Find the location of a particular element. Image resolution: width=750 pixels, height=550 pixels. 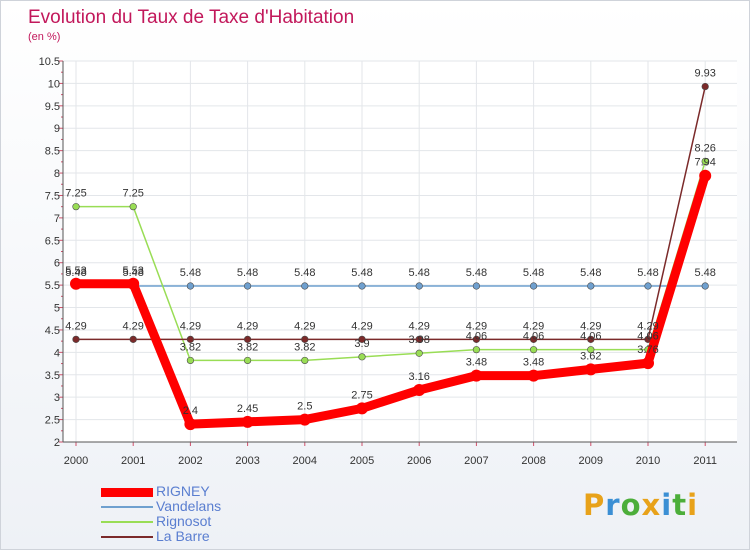

proxiti-logo: Proxiti is located at coordinates (640, 505).